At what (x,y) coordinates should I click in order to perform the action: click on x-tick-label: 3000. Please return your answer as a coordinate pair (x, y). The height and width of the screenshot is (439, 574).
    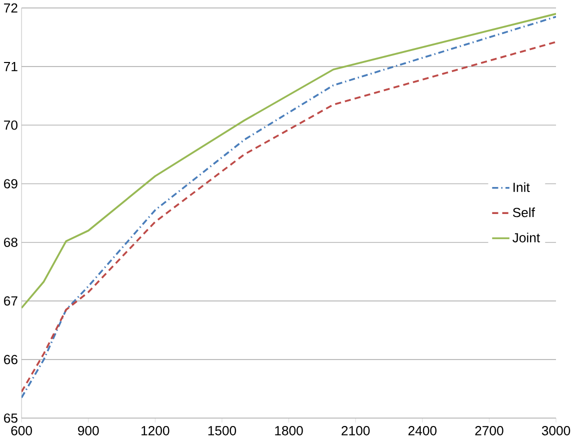
    Looking at the image, I should click on (556, 431).